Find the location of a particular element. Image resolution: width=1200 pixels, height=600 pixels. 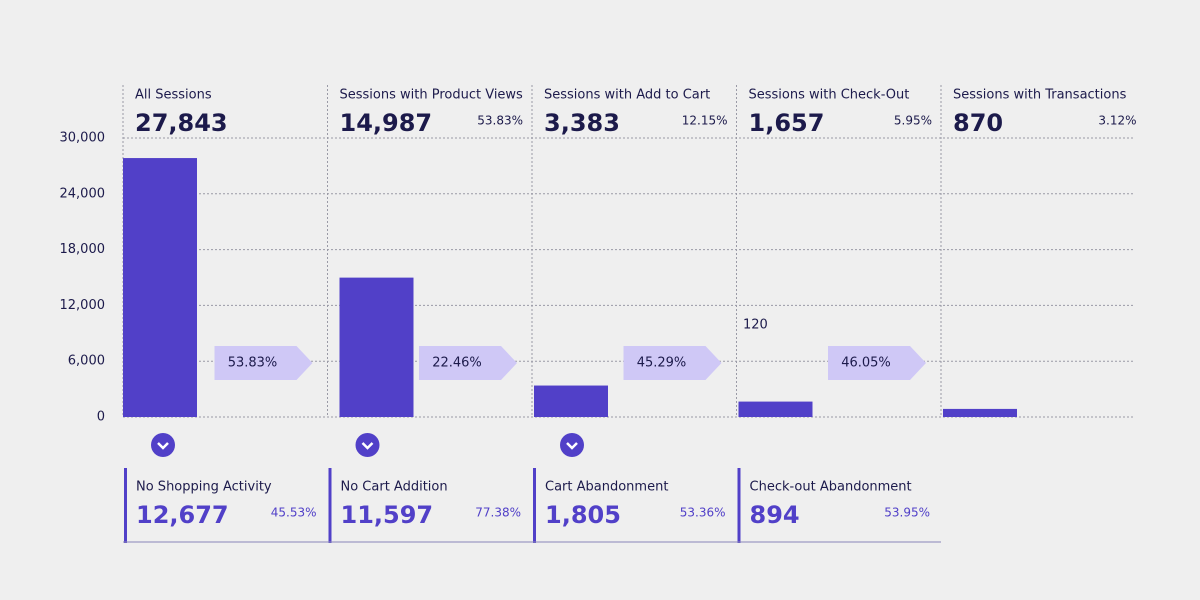

conversion-rate: 45.29% is located at coordinates (662, 363).